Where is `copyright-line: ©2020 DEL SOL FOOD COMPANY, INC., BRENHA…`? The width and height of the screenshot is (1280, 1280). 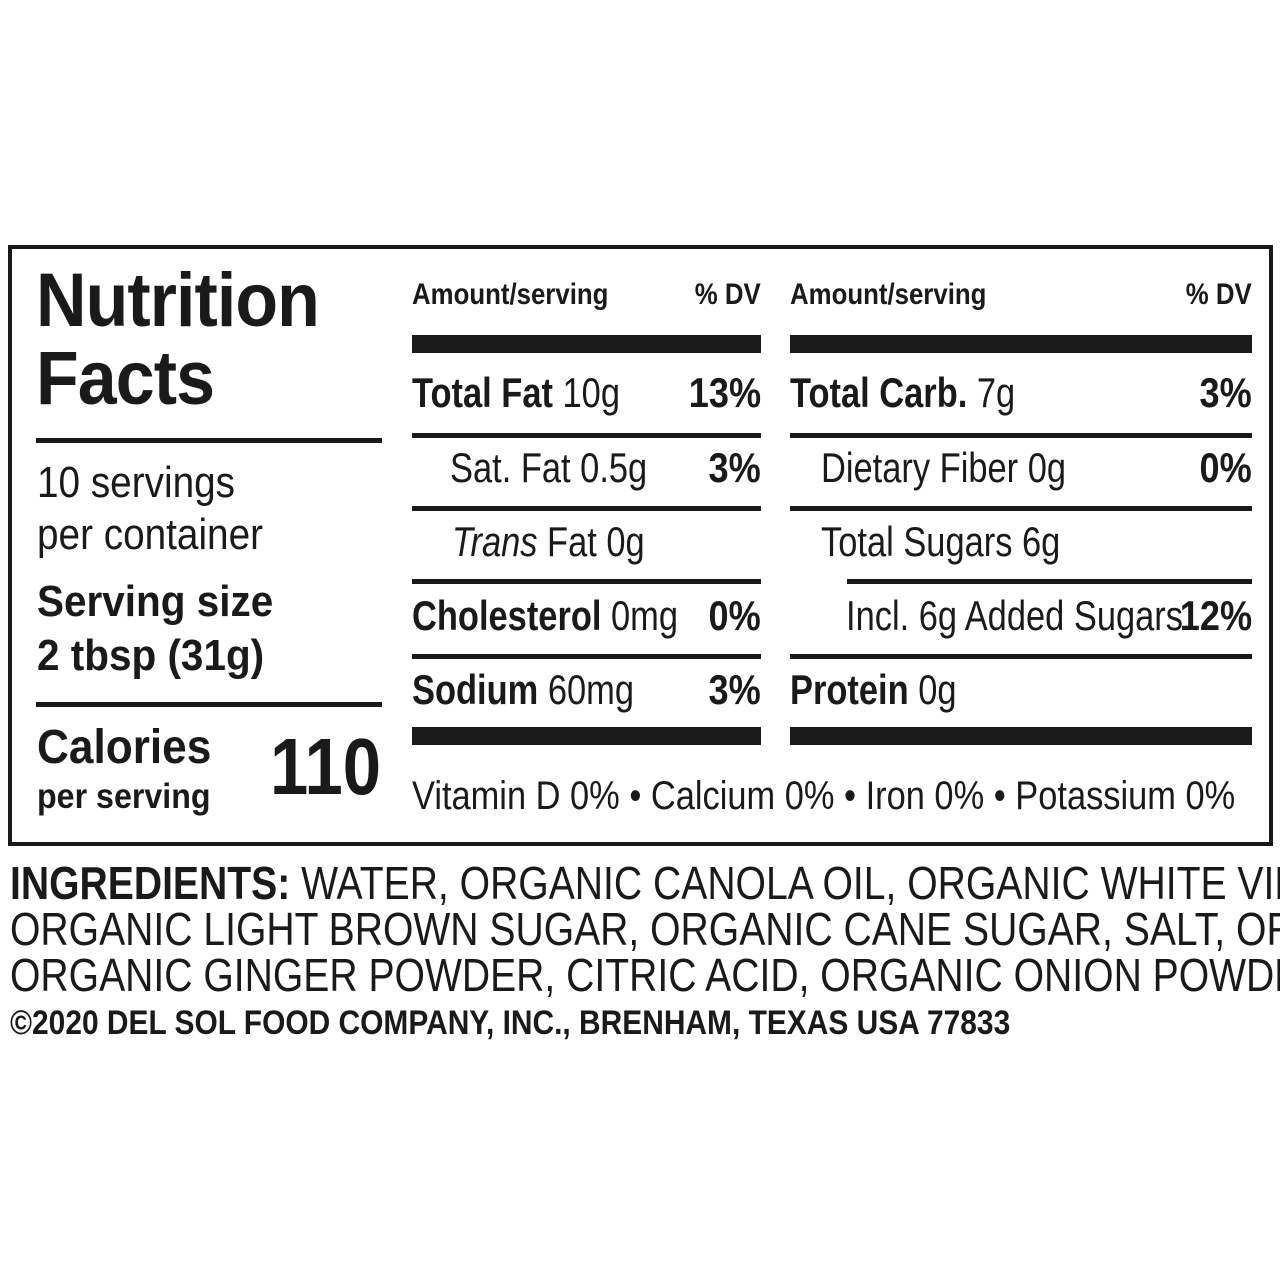 copyright-line: ©2020 DEL SOL FOOD COMPANY, INC., BRENHA… is located at coordinates (510, 1023).